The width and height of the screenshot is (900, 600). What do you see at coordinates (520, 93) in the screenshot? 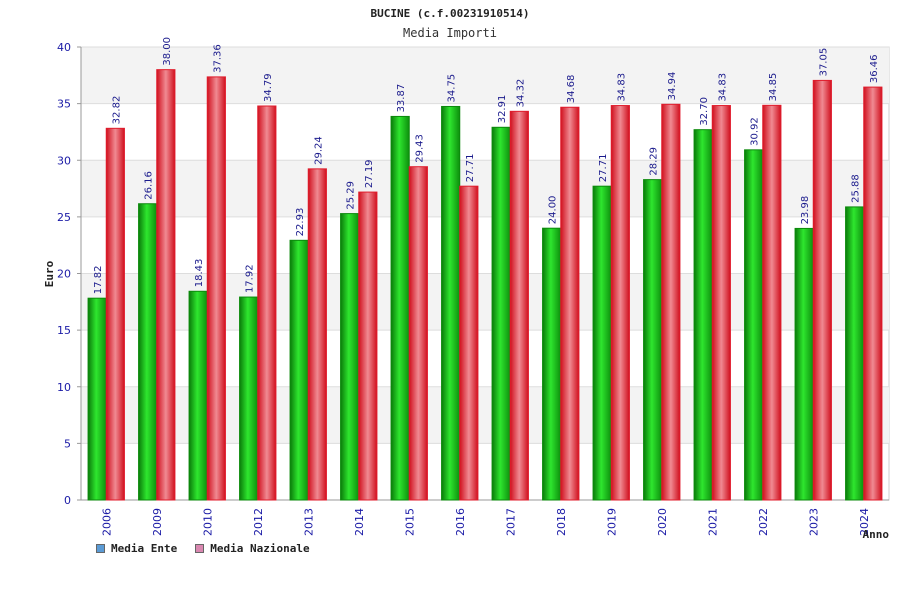
I see `data-label-media-nazionale: 34.32` at bounding box center [520, 93].